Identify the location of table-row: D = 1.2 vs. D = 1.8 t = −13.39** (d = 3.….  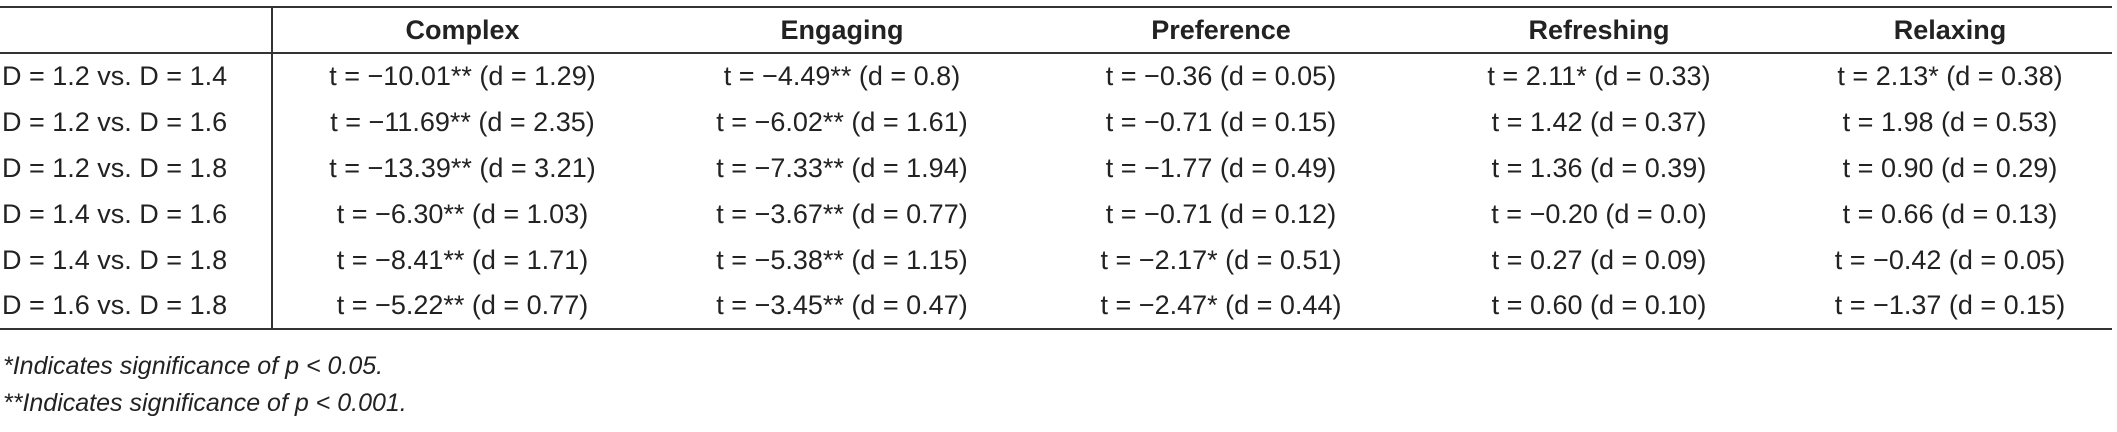
(1056, 168).